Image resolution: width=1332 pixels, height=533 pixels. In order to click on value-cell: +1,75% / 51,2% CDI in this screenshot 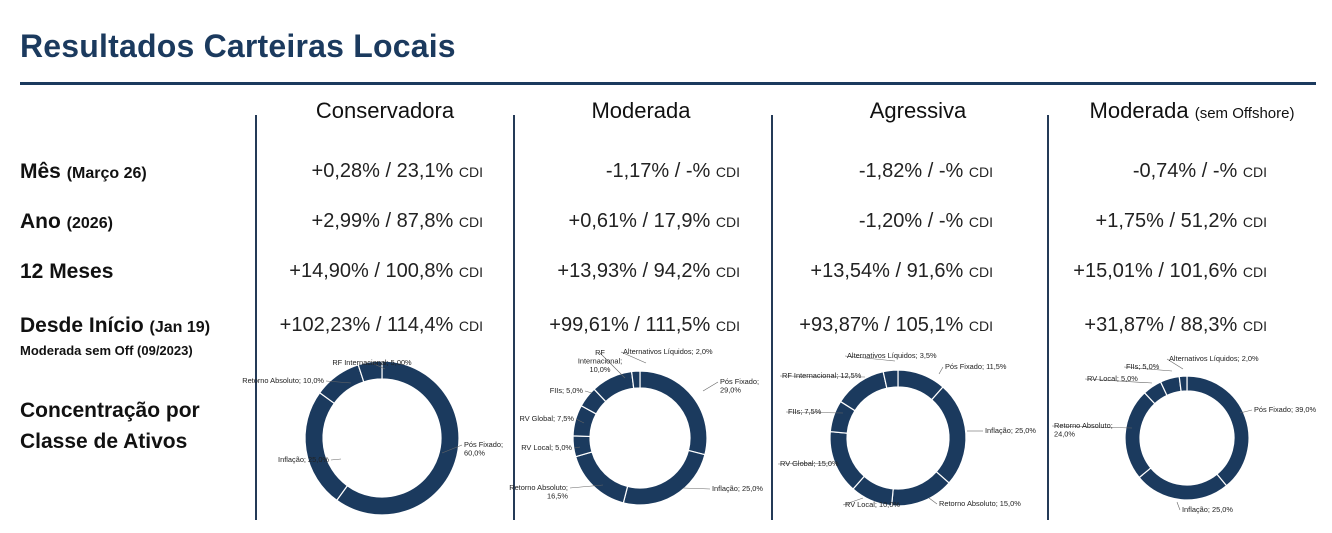, I will do `click(1181, 221)`.